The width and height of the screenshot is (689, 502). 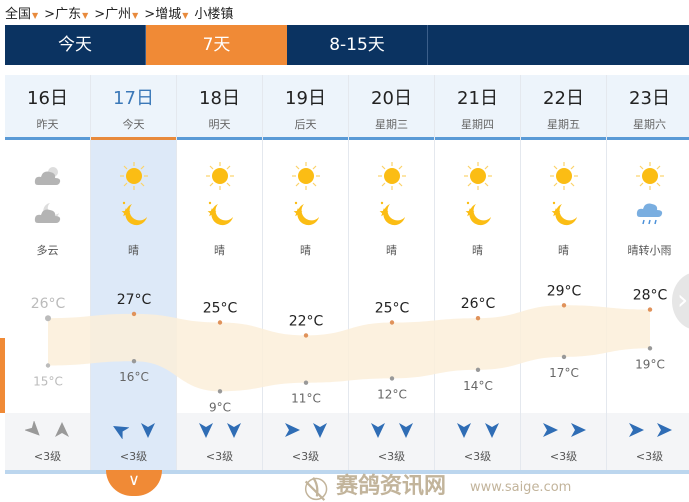 I want to click on tab-today: 今天, so click(x=75, y=45).